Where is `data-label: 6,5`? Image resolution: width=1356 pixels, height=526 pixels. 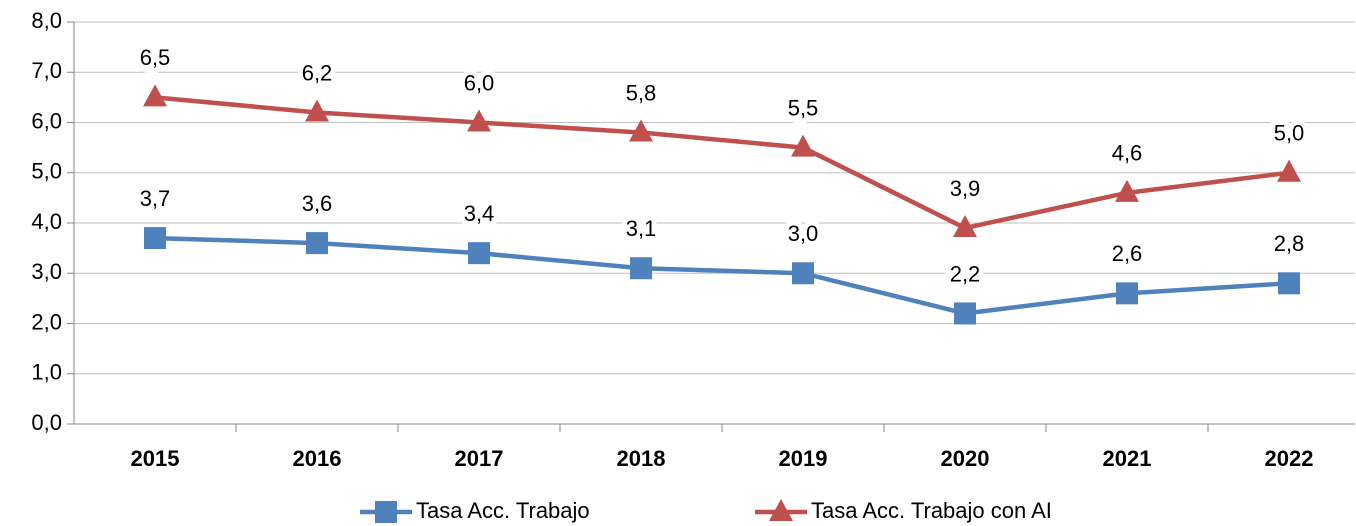 data-label: 6,5 is located at coordinates (155, 57).